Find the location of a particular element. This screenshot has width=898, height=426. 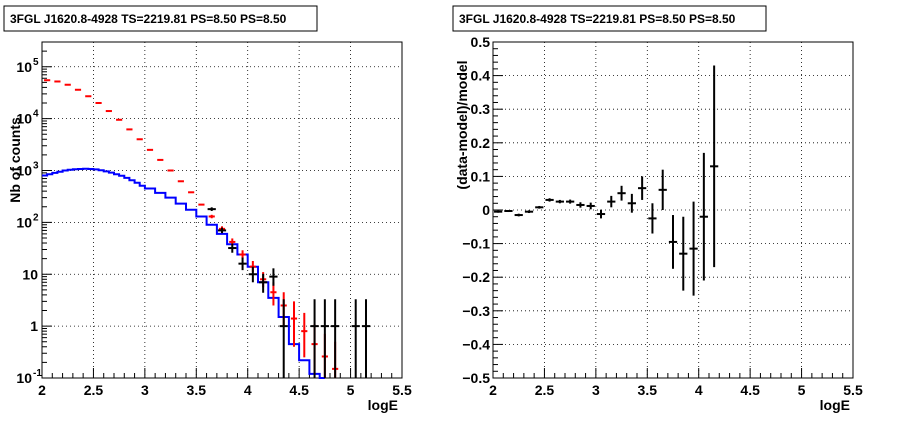

counts-x-tick-label: 2.5 is located at coordinates (94, 390).